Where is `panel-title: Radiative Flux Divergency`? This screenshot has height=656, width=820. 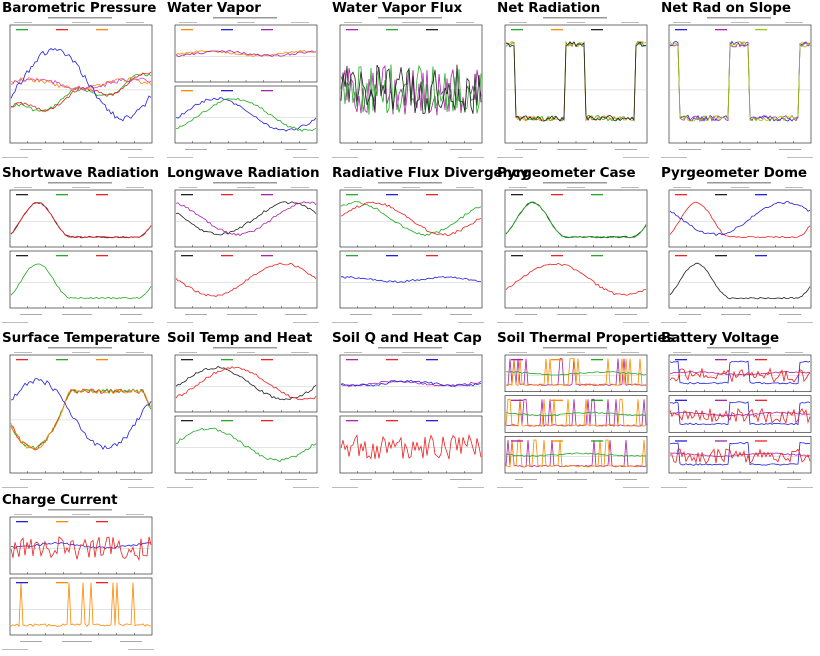 panel-title: Radiative Flux Divergency is located at coordinates (430, 173).